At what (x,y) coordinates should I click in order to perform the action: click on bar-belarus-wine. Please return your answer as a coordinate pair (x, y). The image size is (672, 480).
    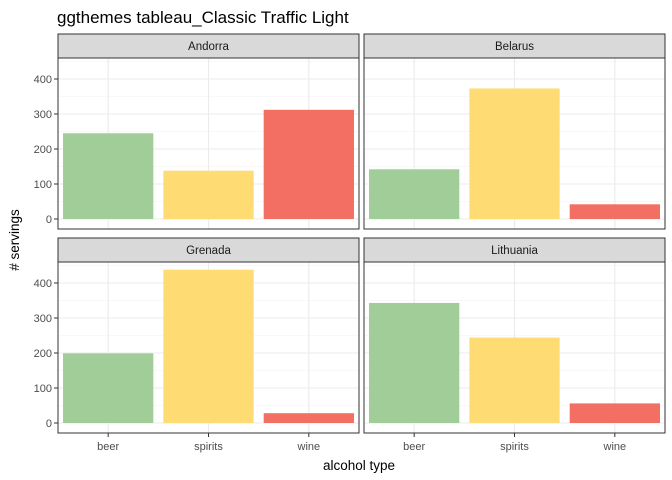
    Looking at the image, I should click on (614, 211).